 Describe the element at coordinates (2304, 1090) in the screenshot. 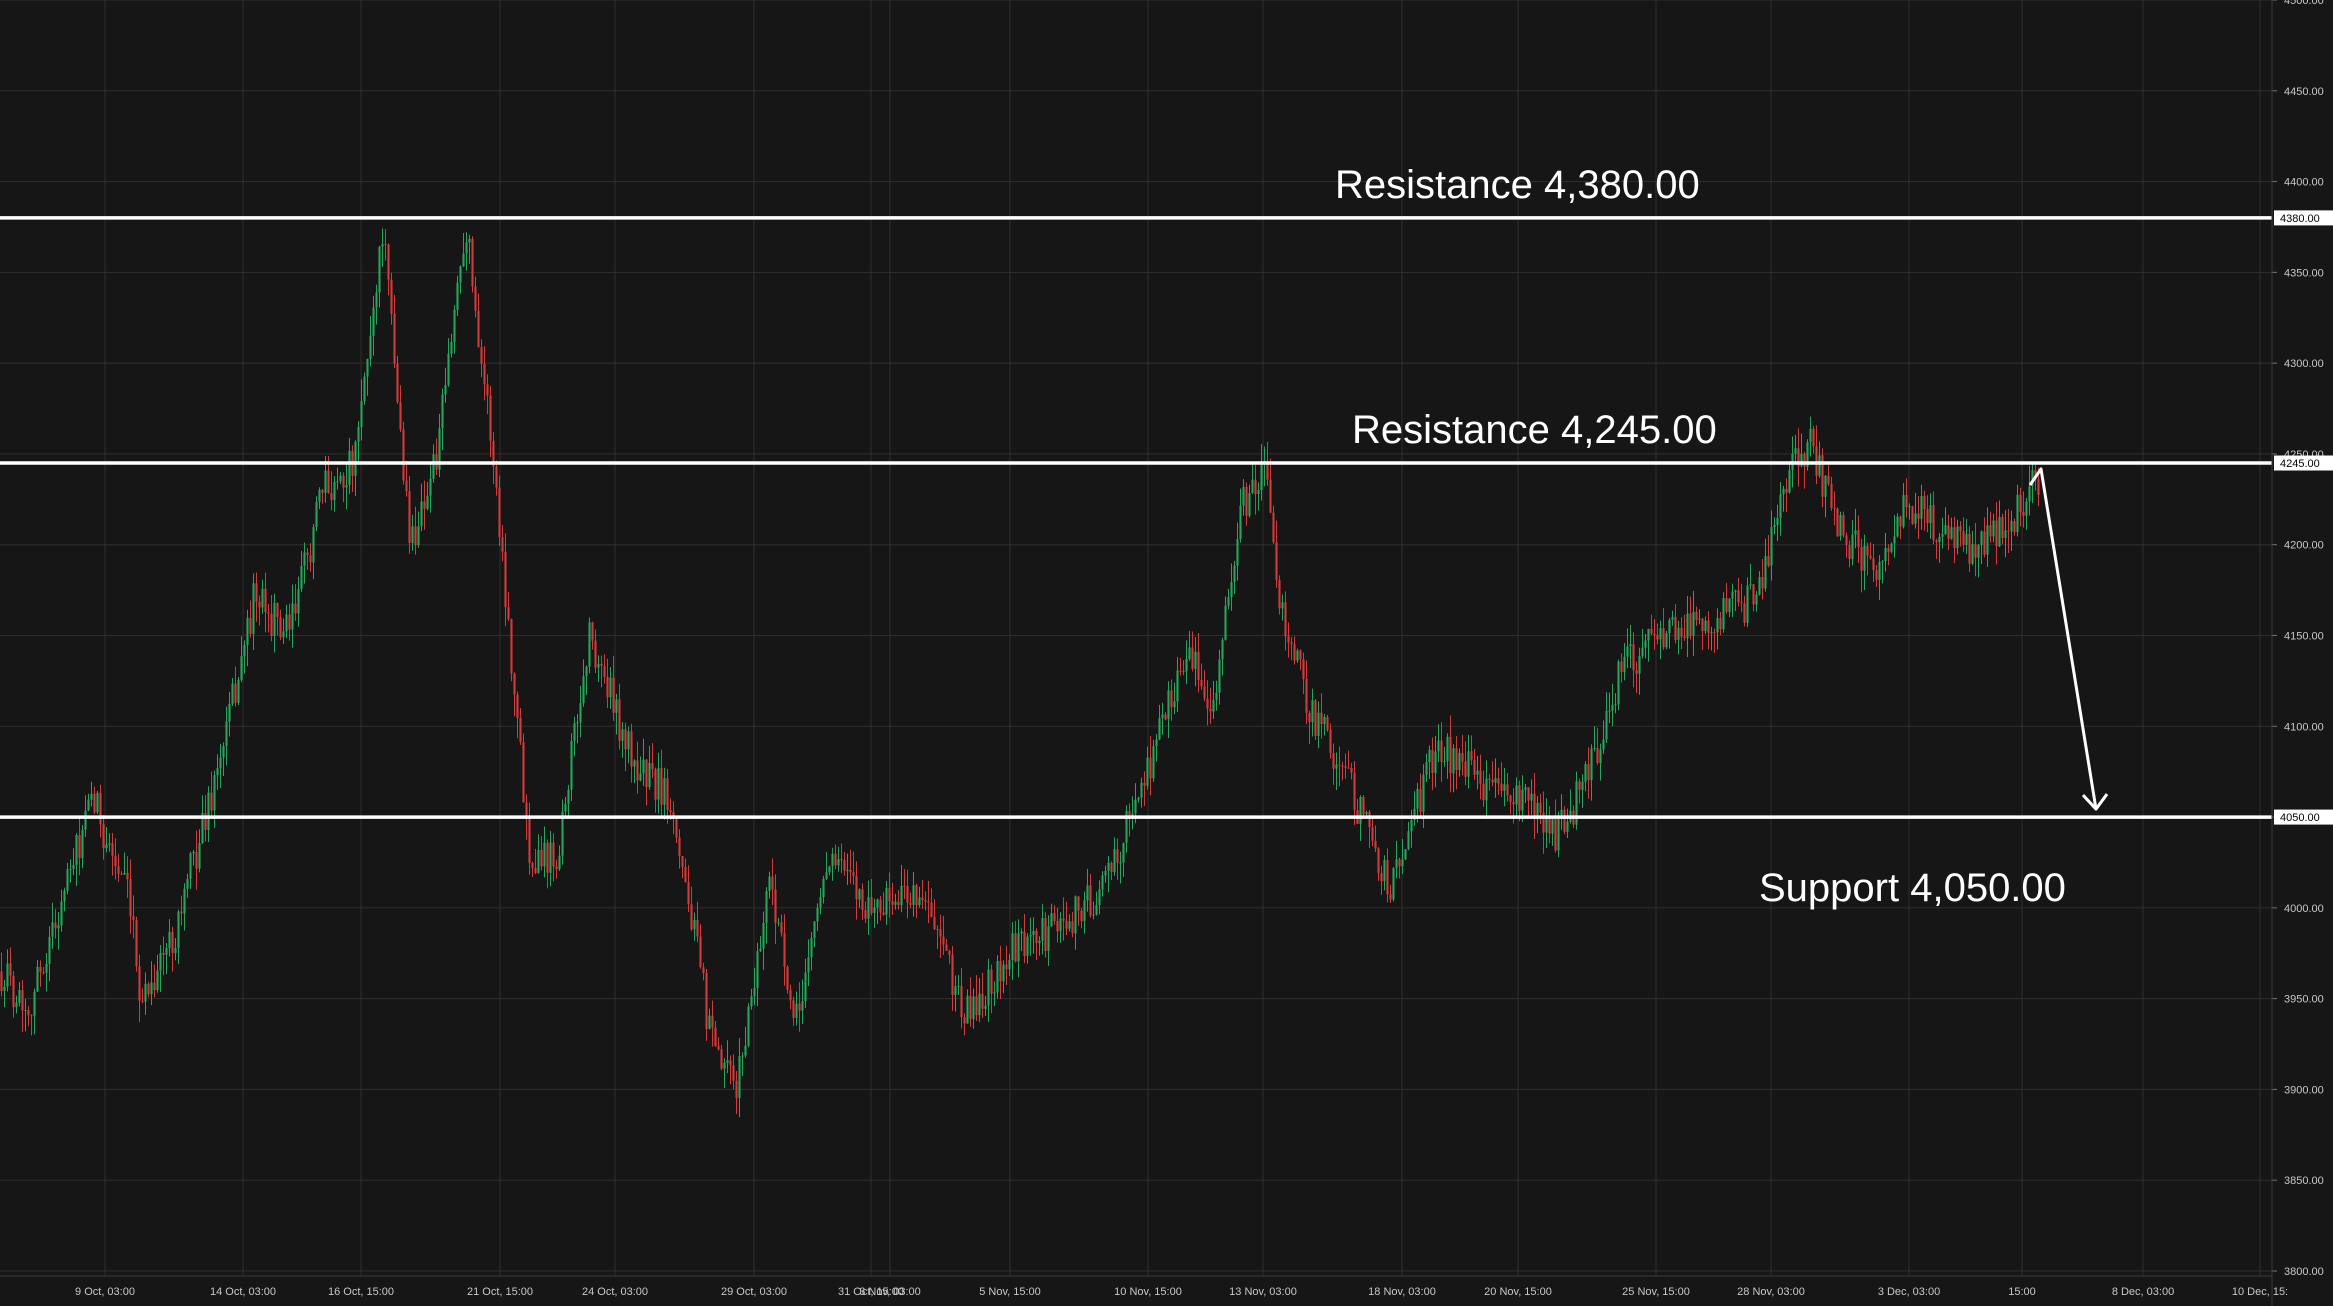

I see `y-tick-label: 3900.00` at that location.